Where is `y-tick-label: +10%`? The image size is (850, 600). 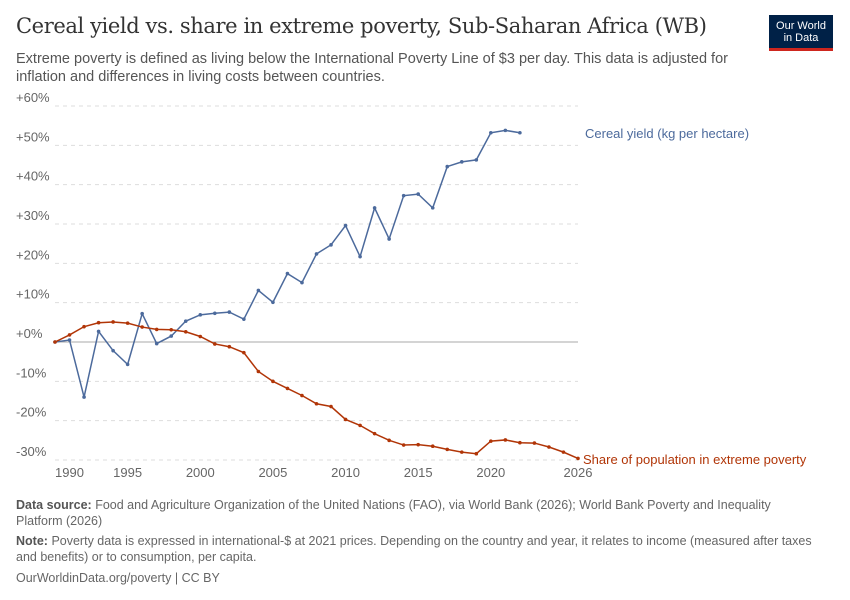
y-tick-label: +10% is located at coordinates (33, 294).